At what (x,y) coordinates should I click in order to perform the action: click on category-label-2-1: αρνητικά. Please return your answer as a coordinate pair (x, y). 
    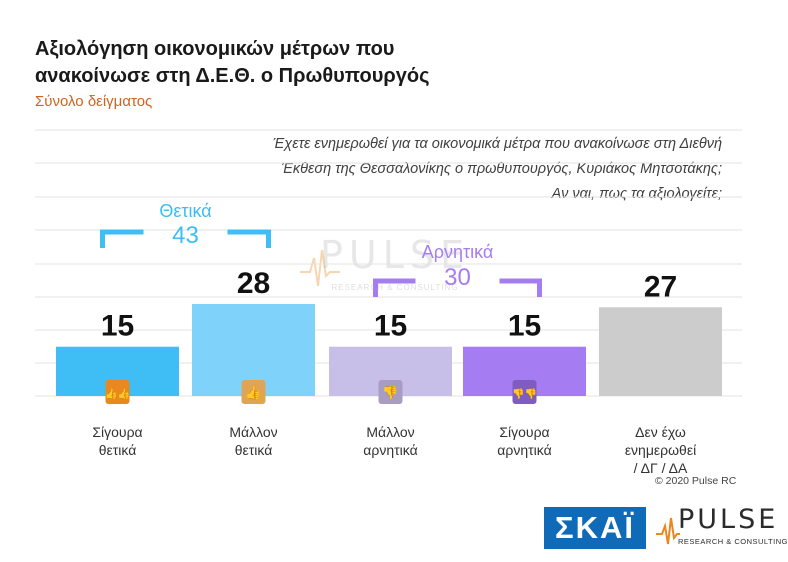
    Looking at the image, I should click on (390, 450).